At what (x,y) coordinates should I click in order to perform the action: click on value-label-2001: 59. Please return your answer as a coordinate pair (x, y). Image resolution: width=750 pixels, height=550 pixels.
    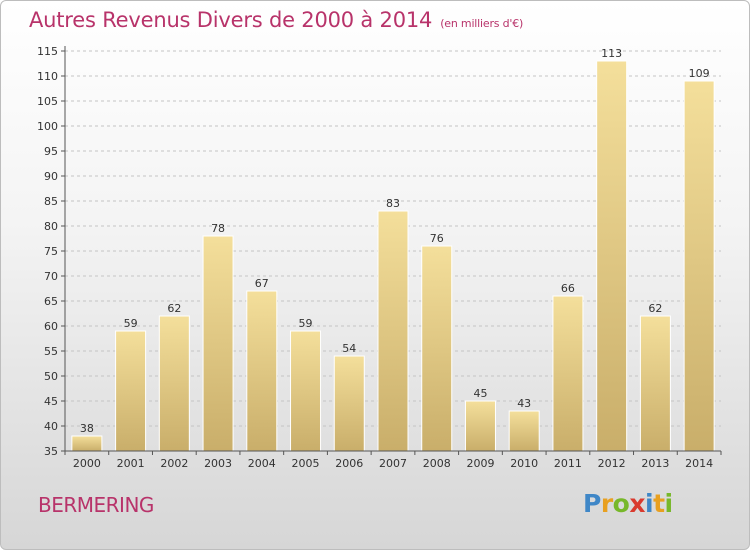
    Looking at the image, I should click on (131, 323).